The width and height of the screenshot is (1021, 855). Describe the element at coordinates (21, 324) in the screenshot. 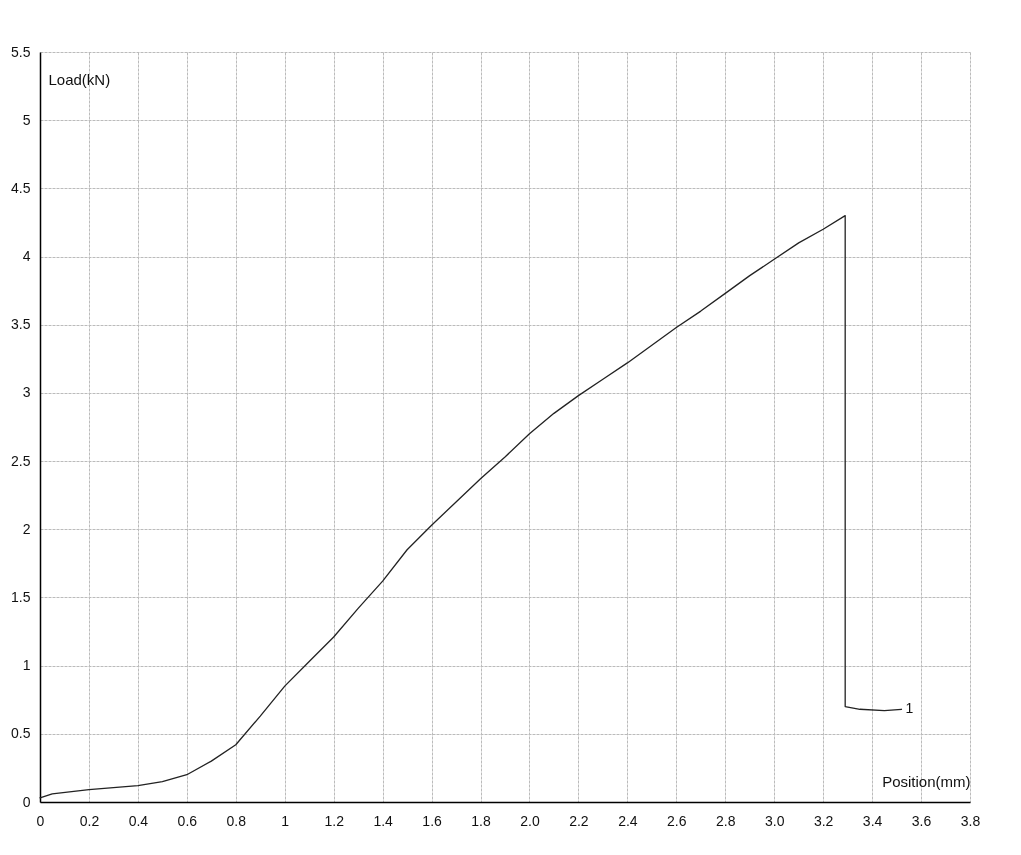

I see `y-tick-label: 3.5` at that location.